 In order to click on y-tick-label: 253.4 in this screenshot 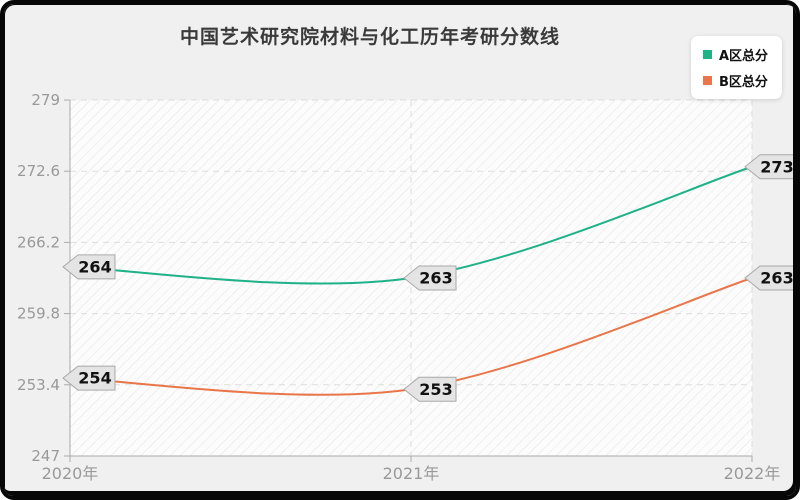, I will do `click(38, 385)`.